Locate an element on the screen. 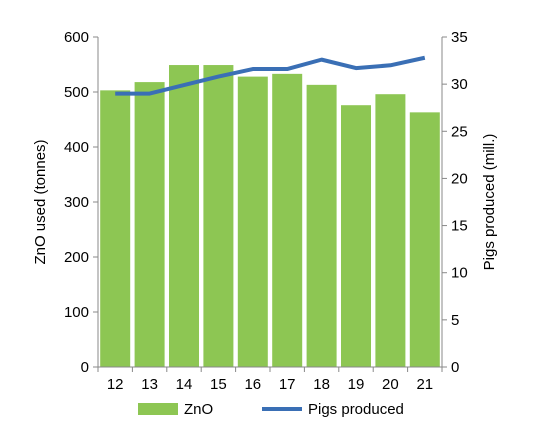  right-tick-label: 30 is located at coordinates (459, 84).